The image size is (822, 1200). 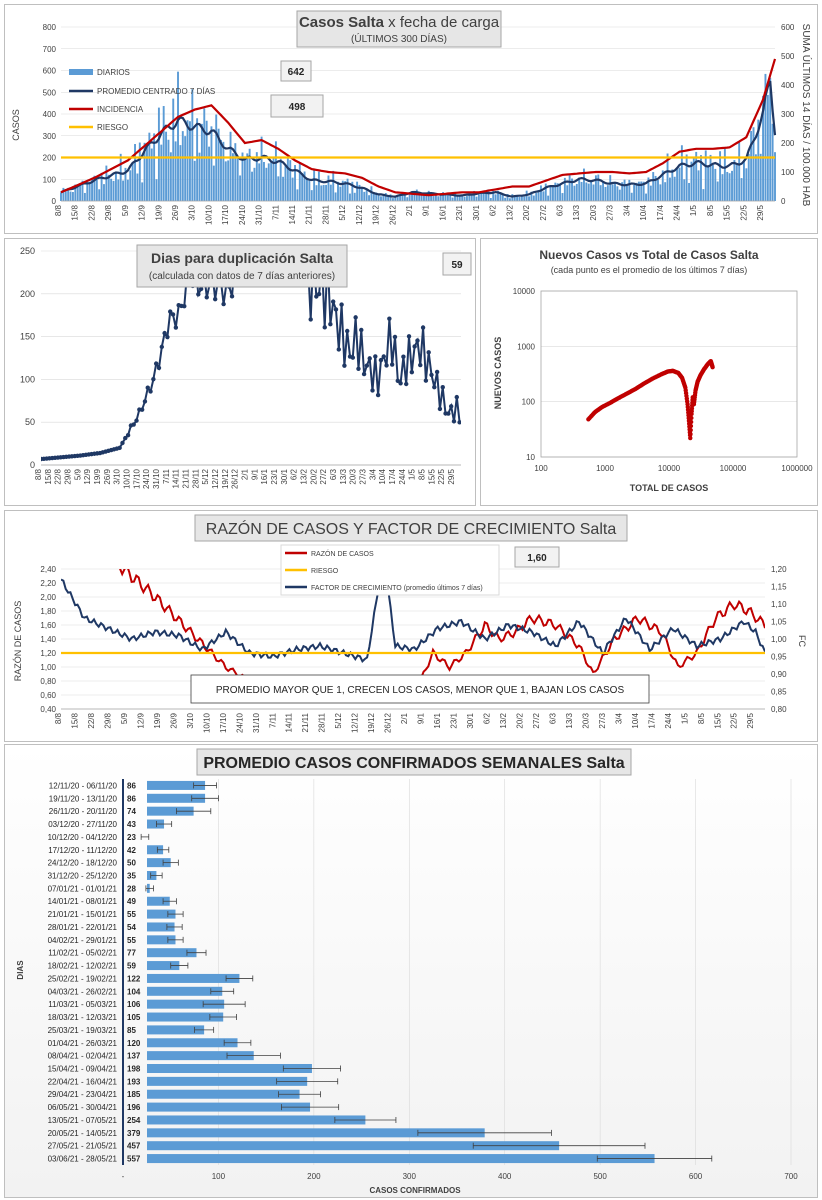 I want to click on chart-title: Dias para duplicación Salta, so click(x=242, y=258).